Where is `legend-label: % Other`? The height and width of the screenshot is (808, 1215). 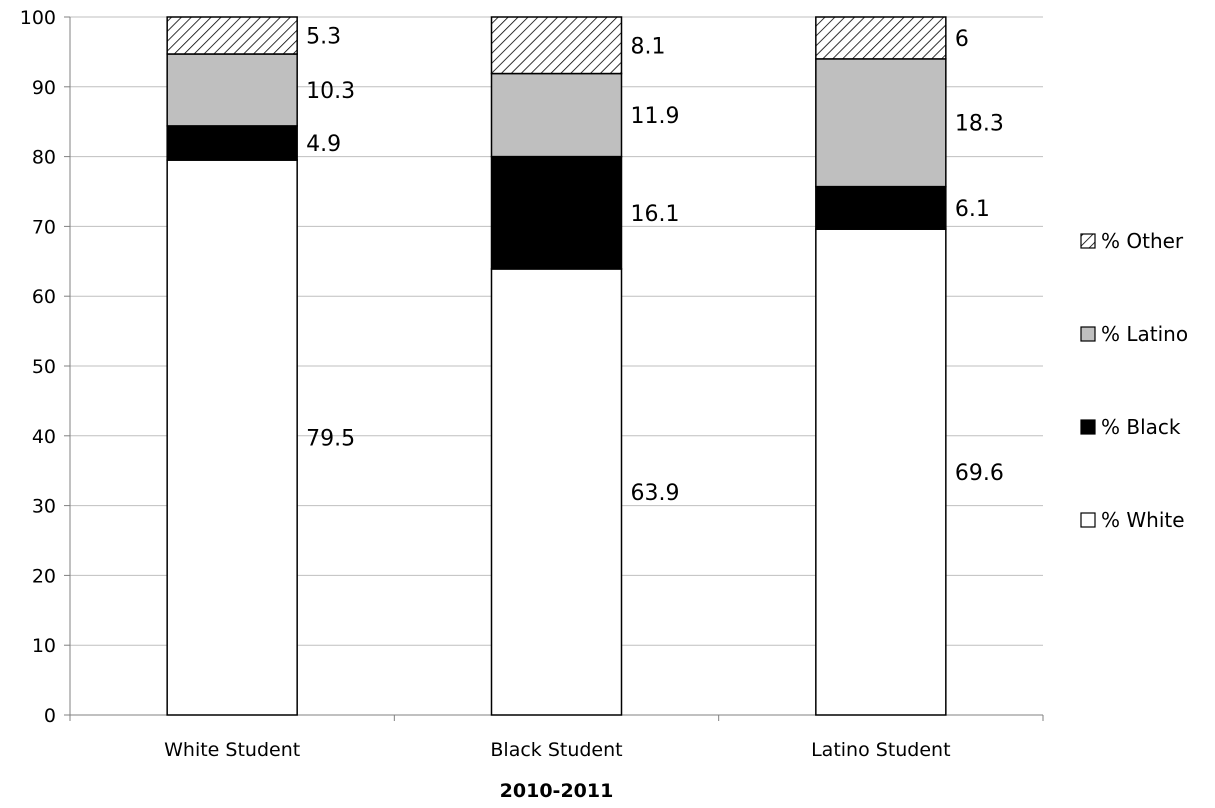 legend-label: % Other is located at coordinates (1142, 241).